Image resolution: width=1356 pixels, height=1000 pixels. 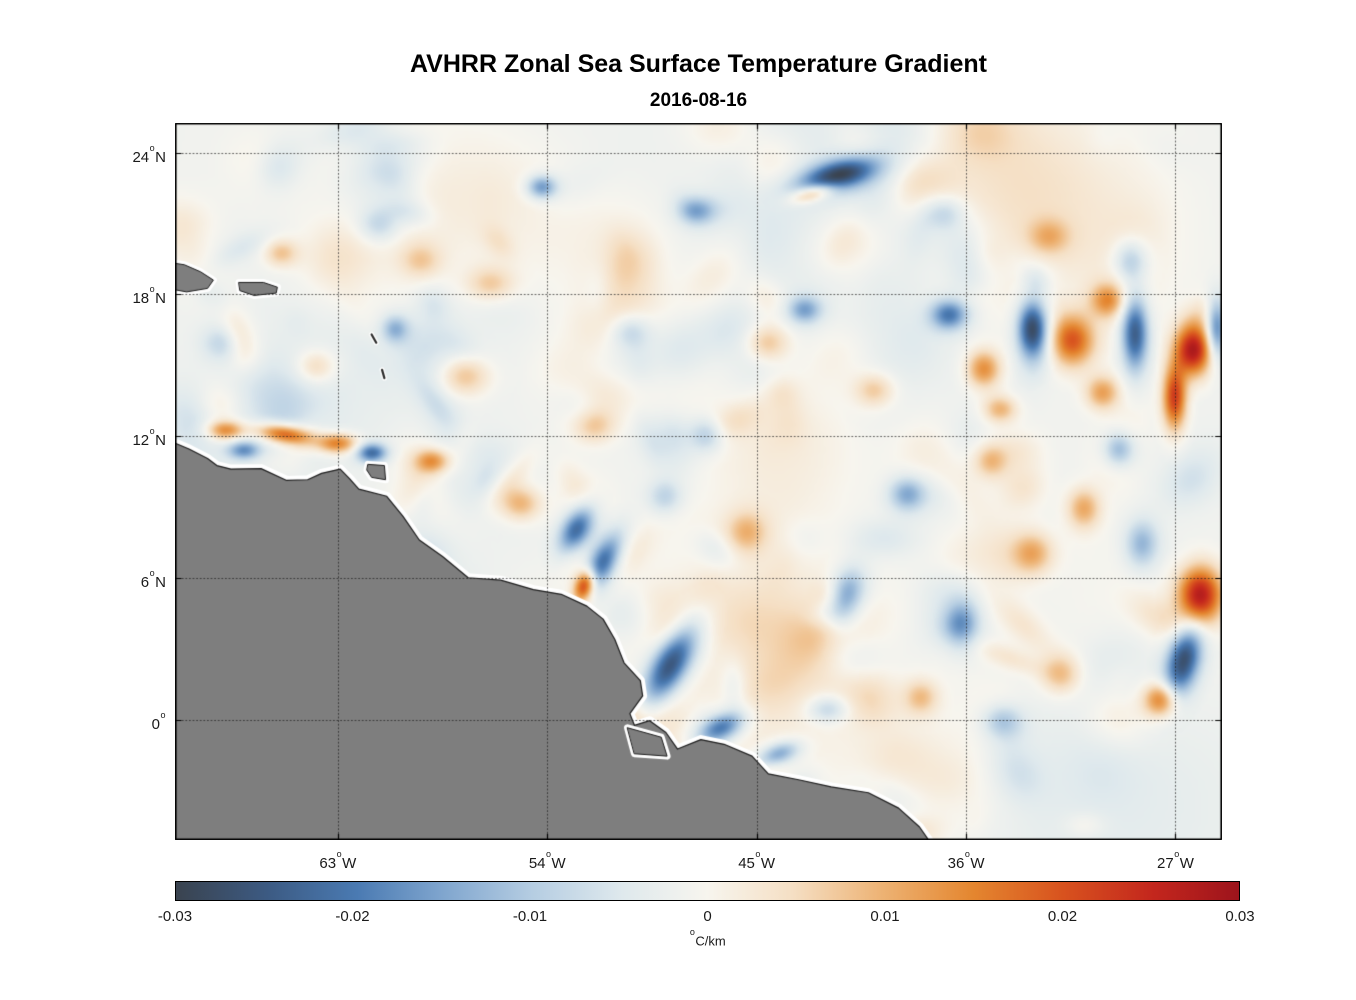 What do you see at coordinates (1062, 916) in the screenshot?
I see `colorbar-tick-0.02: 0.02` at bounding box center [1062, 916].